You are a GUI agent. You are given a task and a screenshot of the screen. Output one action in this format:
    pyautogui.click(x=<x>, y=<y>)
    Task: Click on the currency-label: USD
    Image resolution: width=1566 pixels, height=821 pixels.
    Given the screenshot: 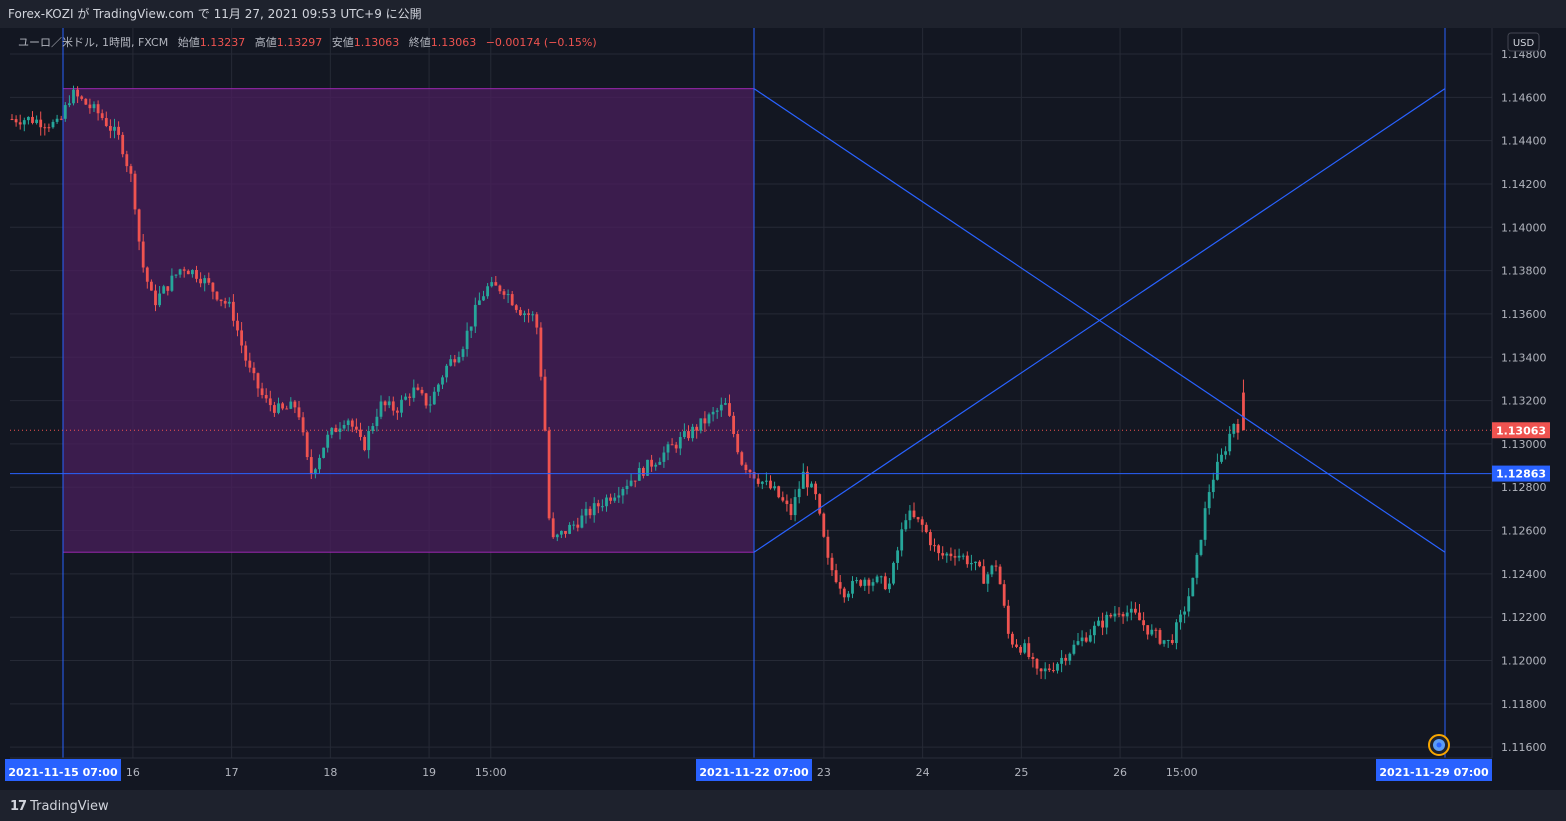 What is the action you would take?
    pyautogui.click(x=1524, y=43)
    